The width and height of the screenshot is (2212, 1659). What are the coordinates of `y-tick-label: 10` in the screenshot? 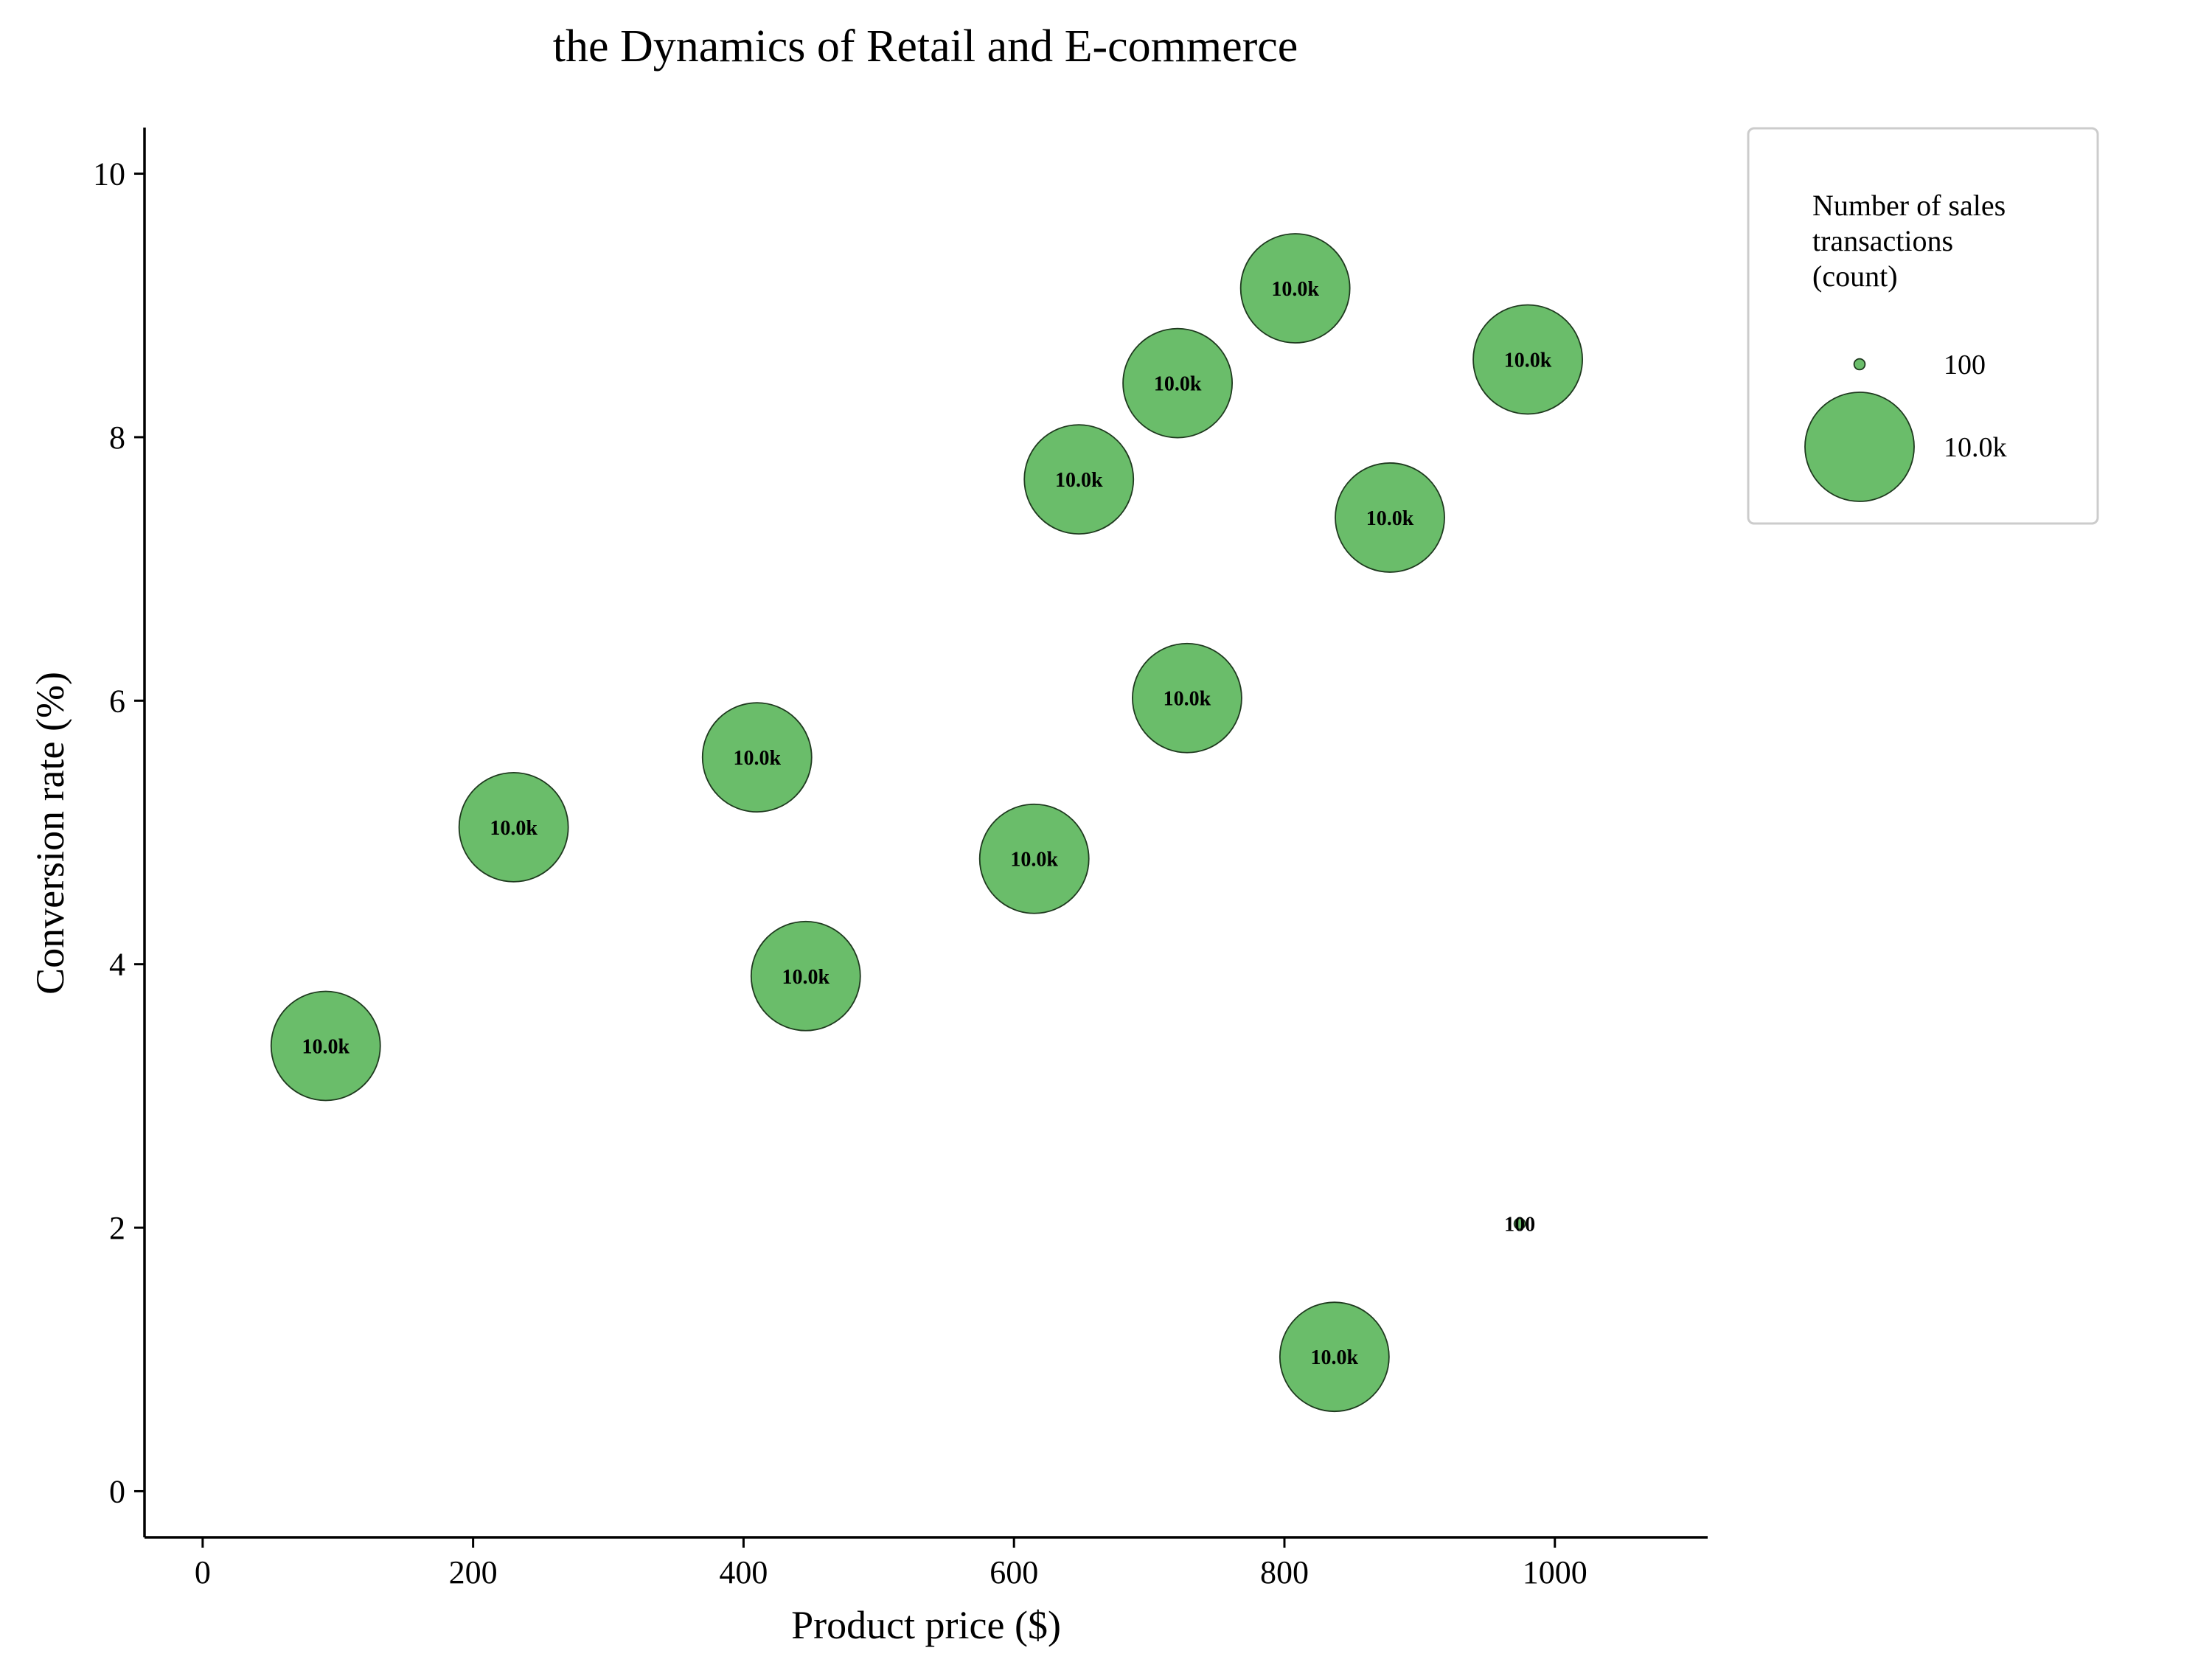 It's located at (109, 174).